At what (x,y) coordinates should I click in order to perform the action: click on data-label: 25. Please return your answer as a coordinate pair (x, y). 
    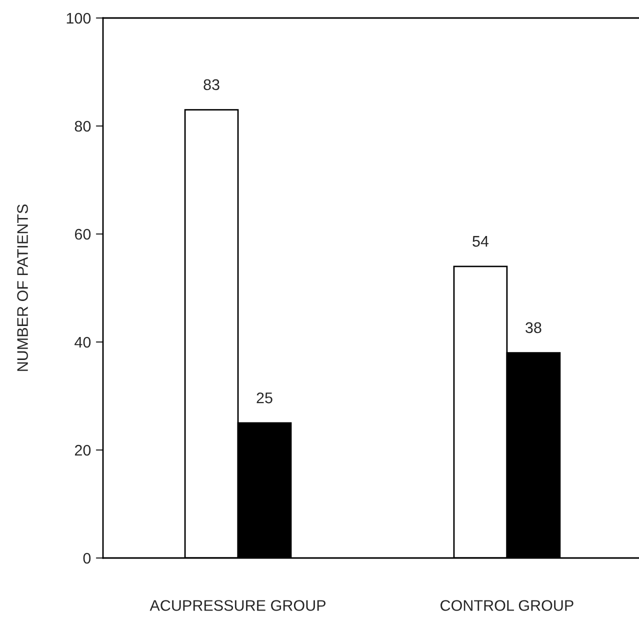
    Looking at the image, I should click on (264, 398).